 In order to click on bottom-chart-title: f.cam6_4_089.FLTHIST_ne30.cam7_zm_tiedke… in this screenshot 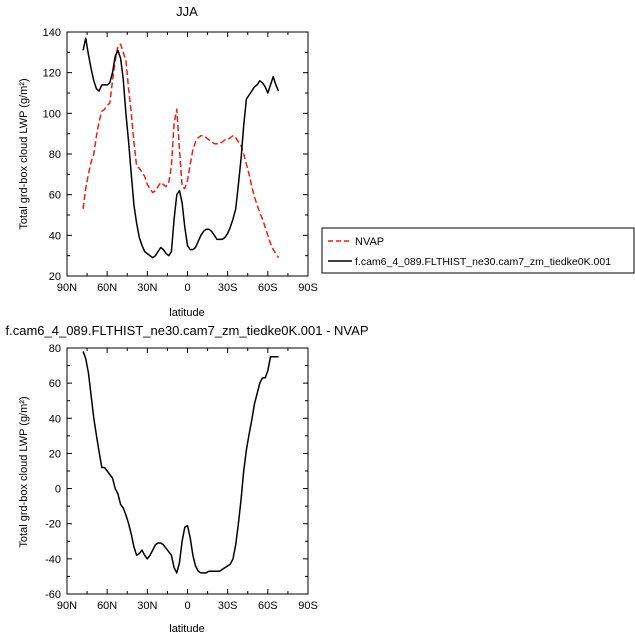, I will do `click(187, 330)`.